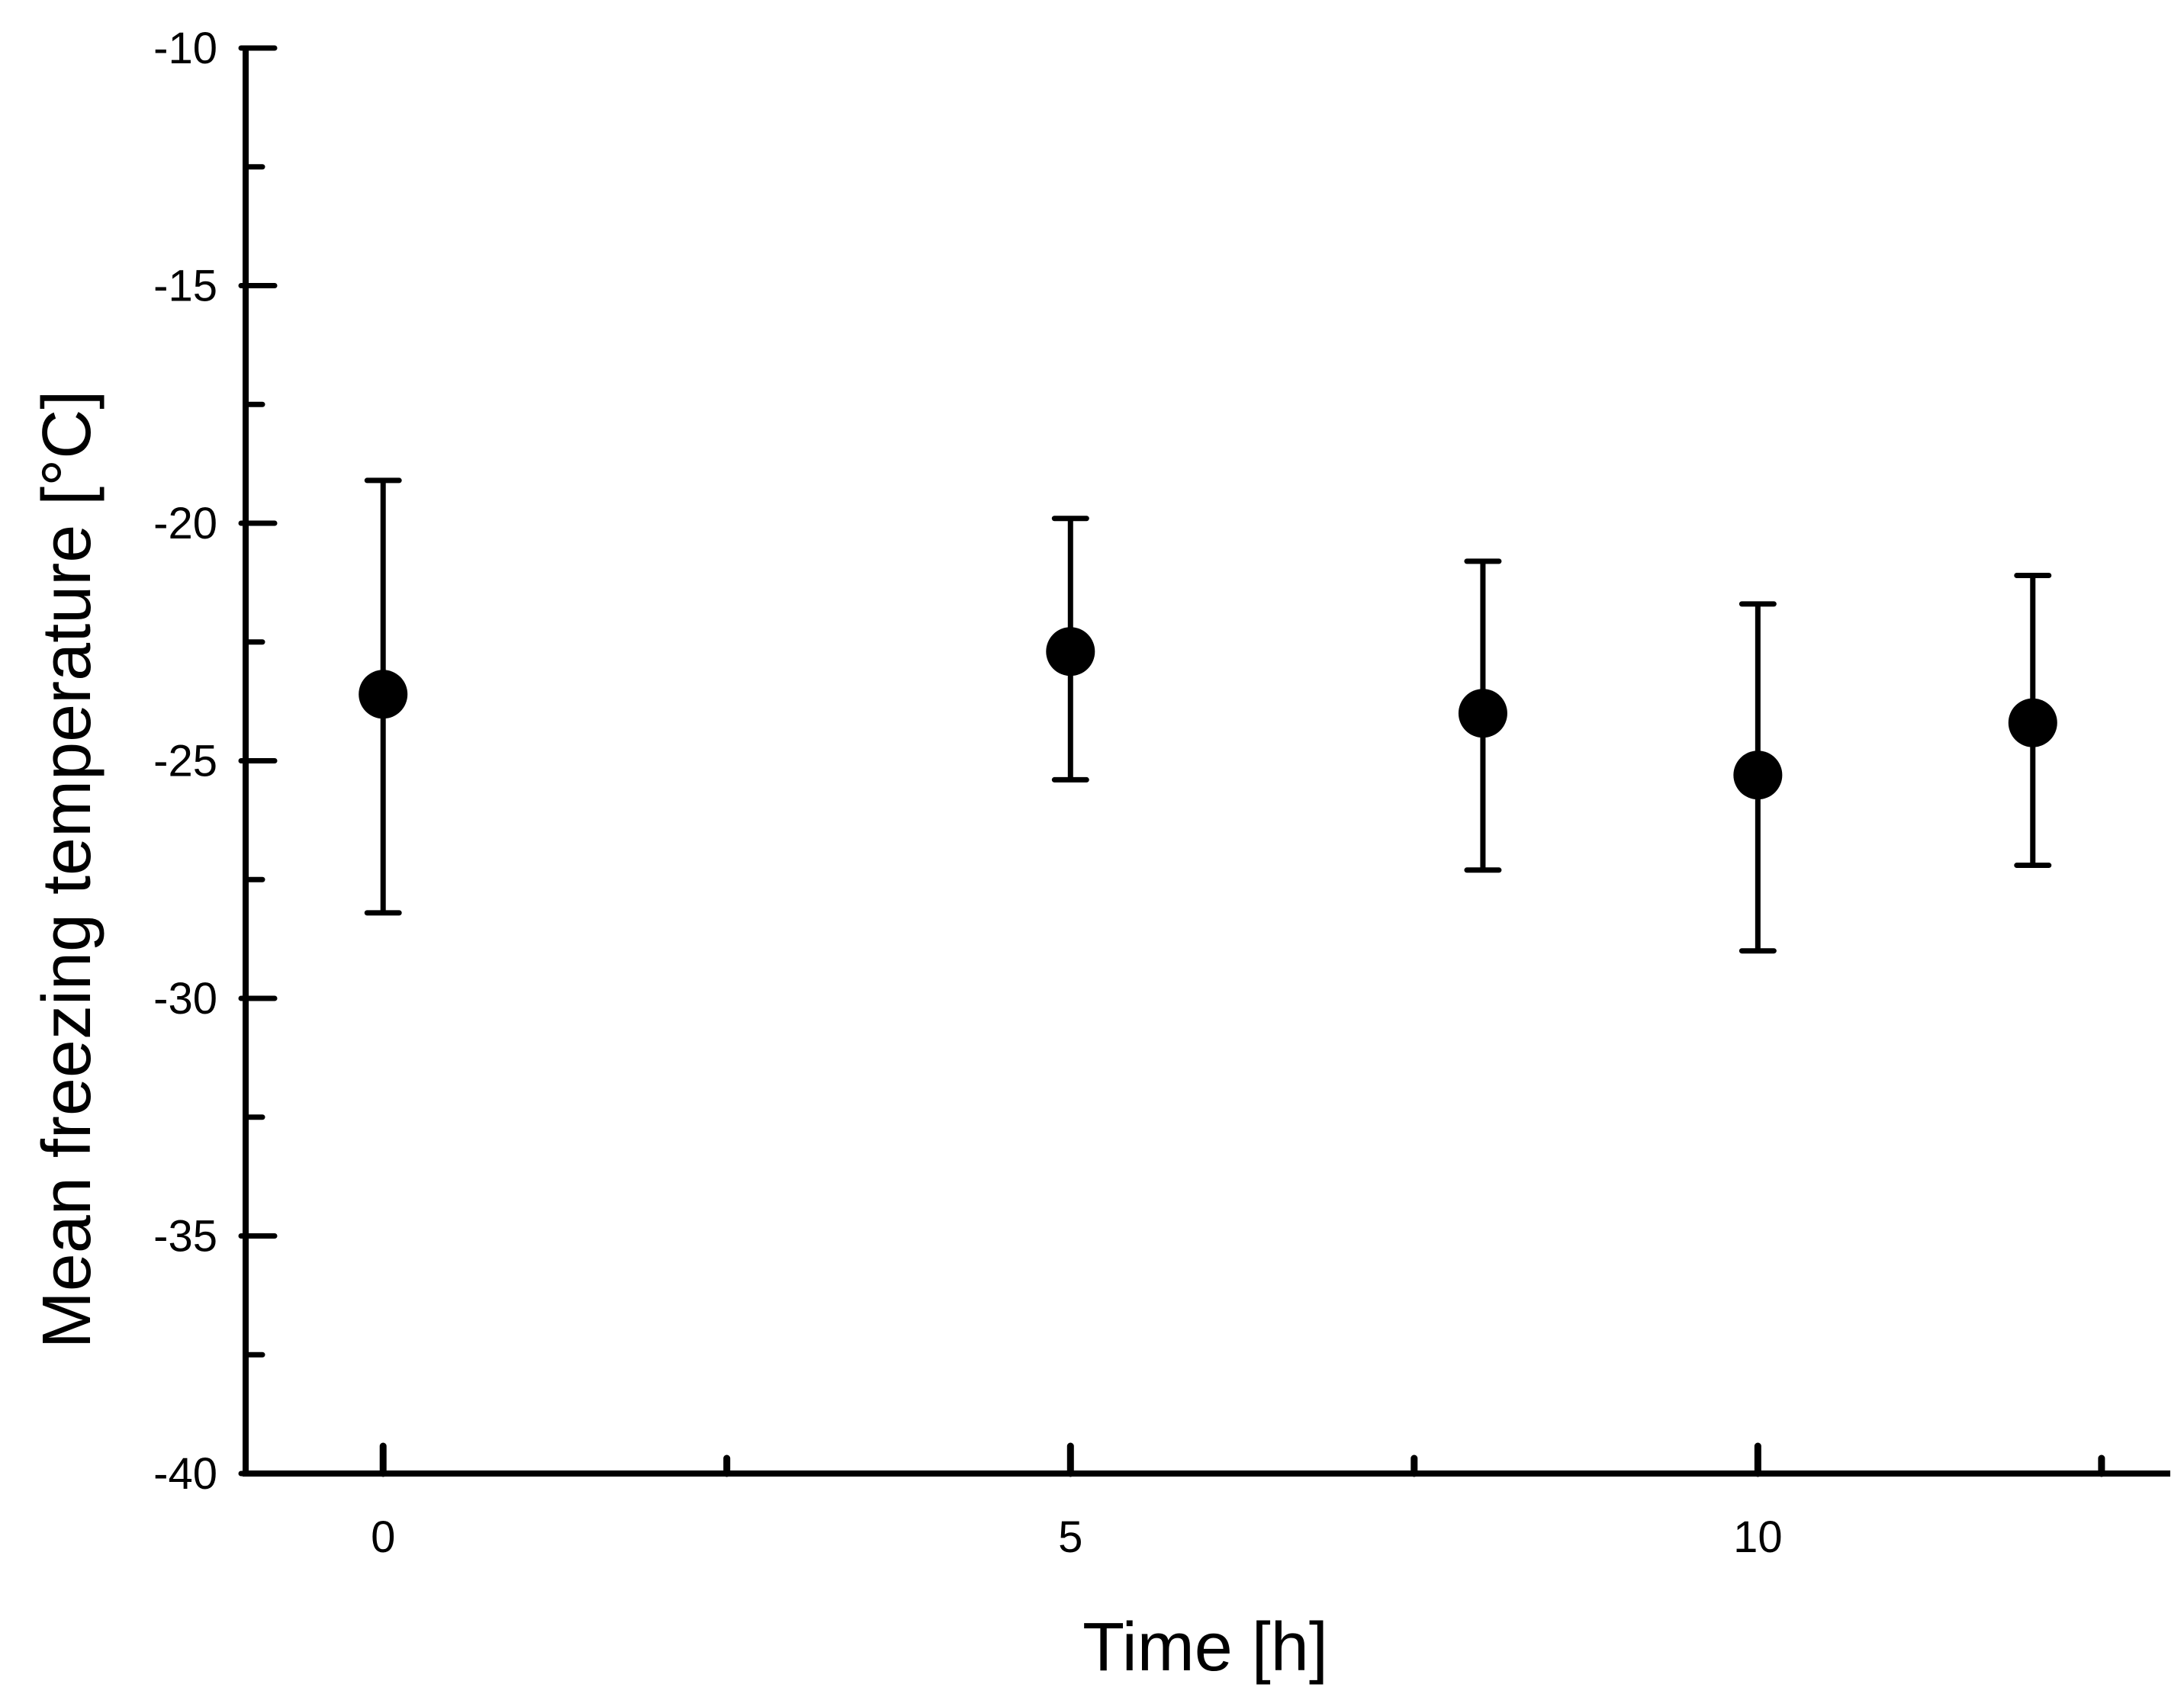 The image size is (2184, 1697). Describe the element at coordinates (185, 286) in the screenshot. I see `y-tick-label: -15` at that location.